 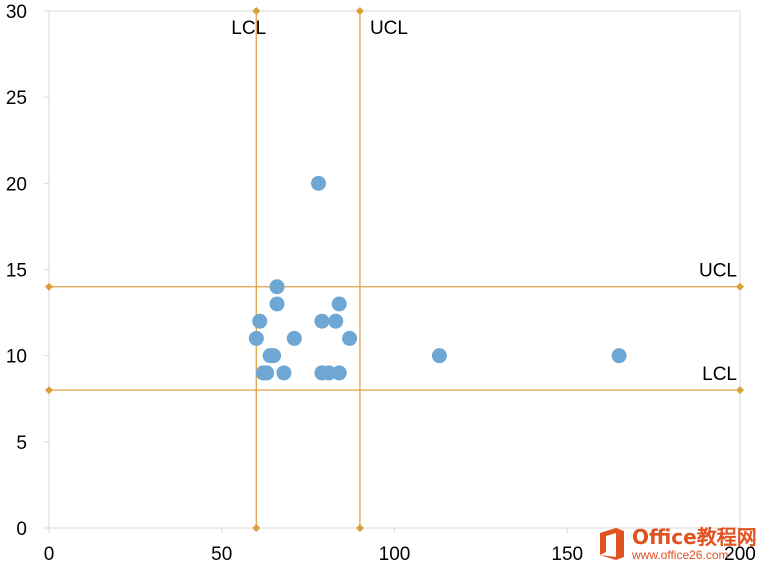 What do you see at coordinates (16, 12) in the screenshot?
I see `y-tick-label: 30` at bounding box center [16, 12].